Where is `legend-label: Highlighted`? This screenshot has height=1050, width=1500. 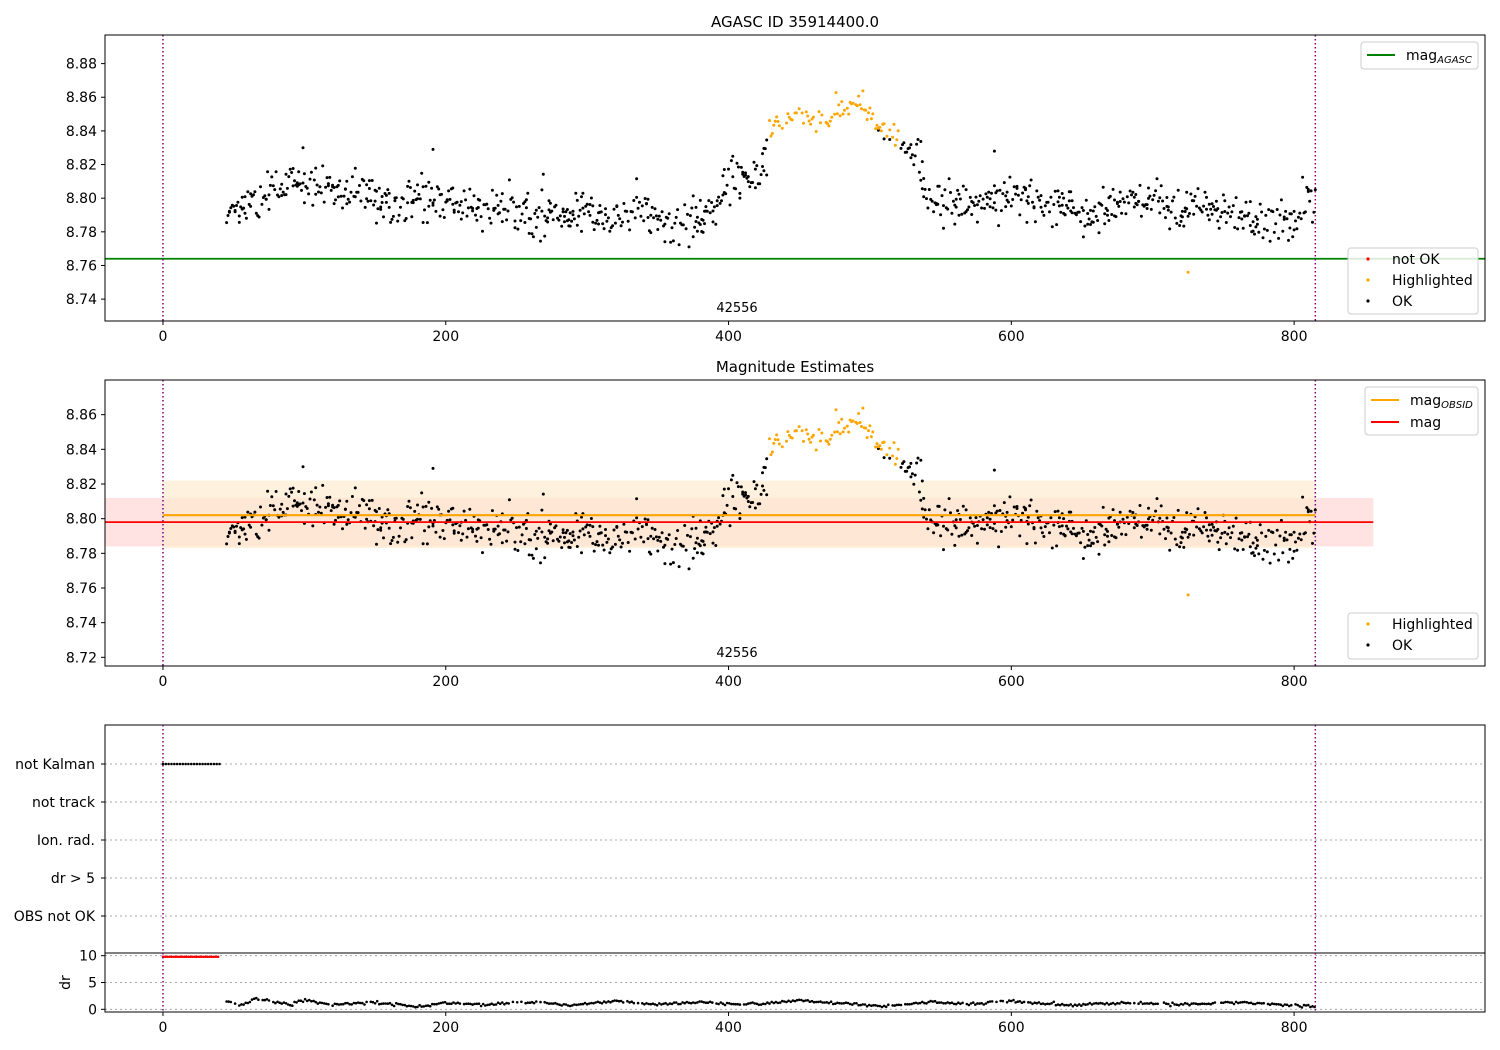 legend-label: Highlighted is located at coordinates (1432, 281).